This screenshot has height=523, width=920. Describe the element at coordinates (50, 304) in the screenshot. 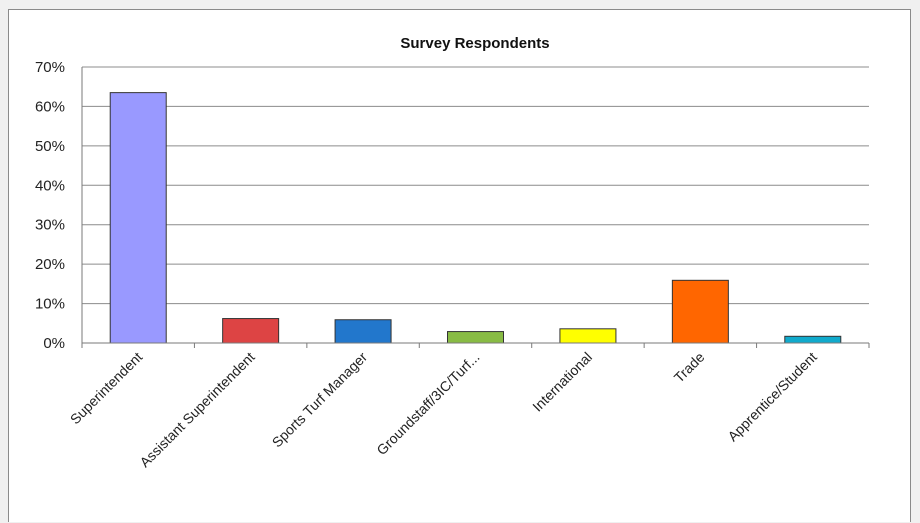

I see `y-tick-label: 10%` at that location.